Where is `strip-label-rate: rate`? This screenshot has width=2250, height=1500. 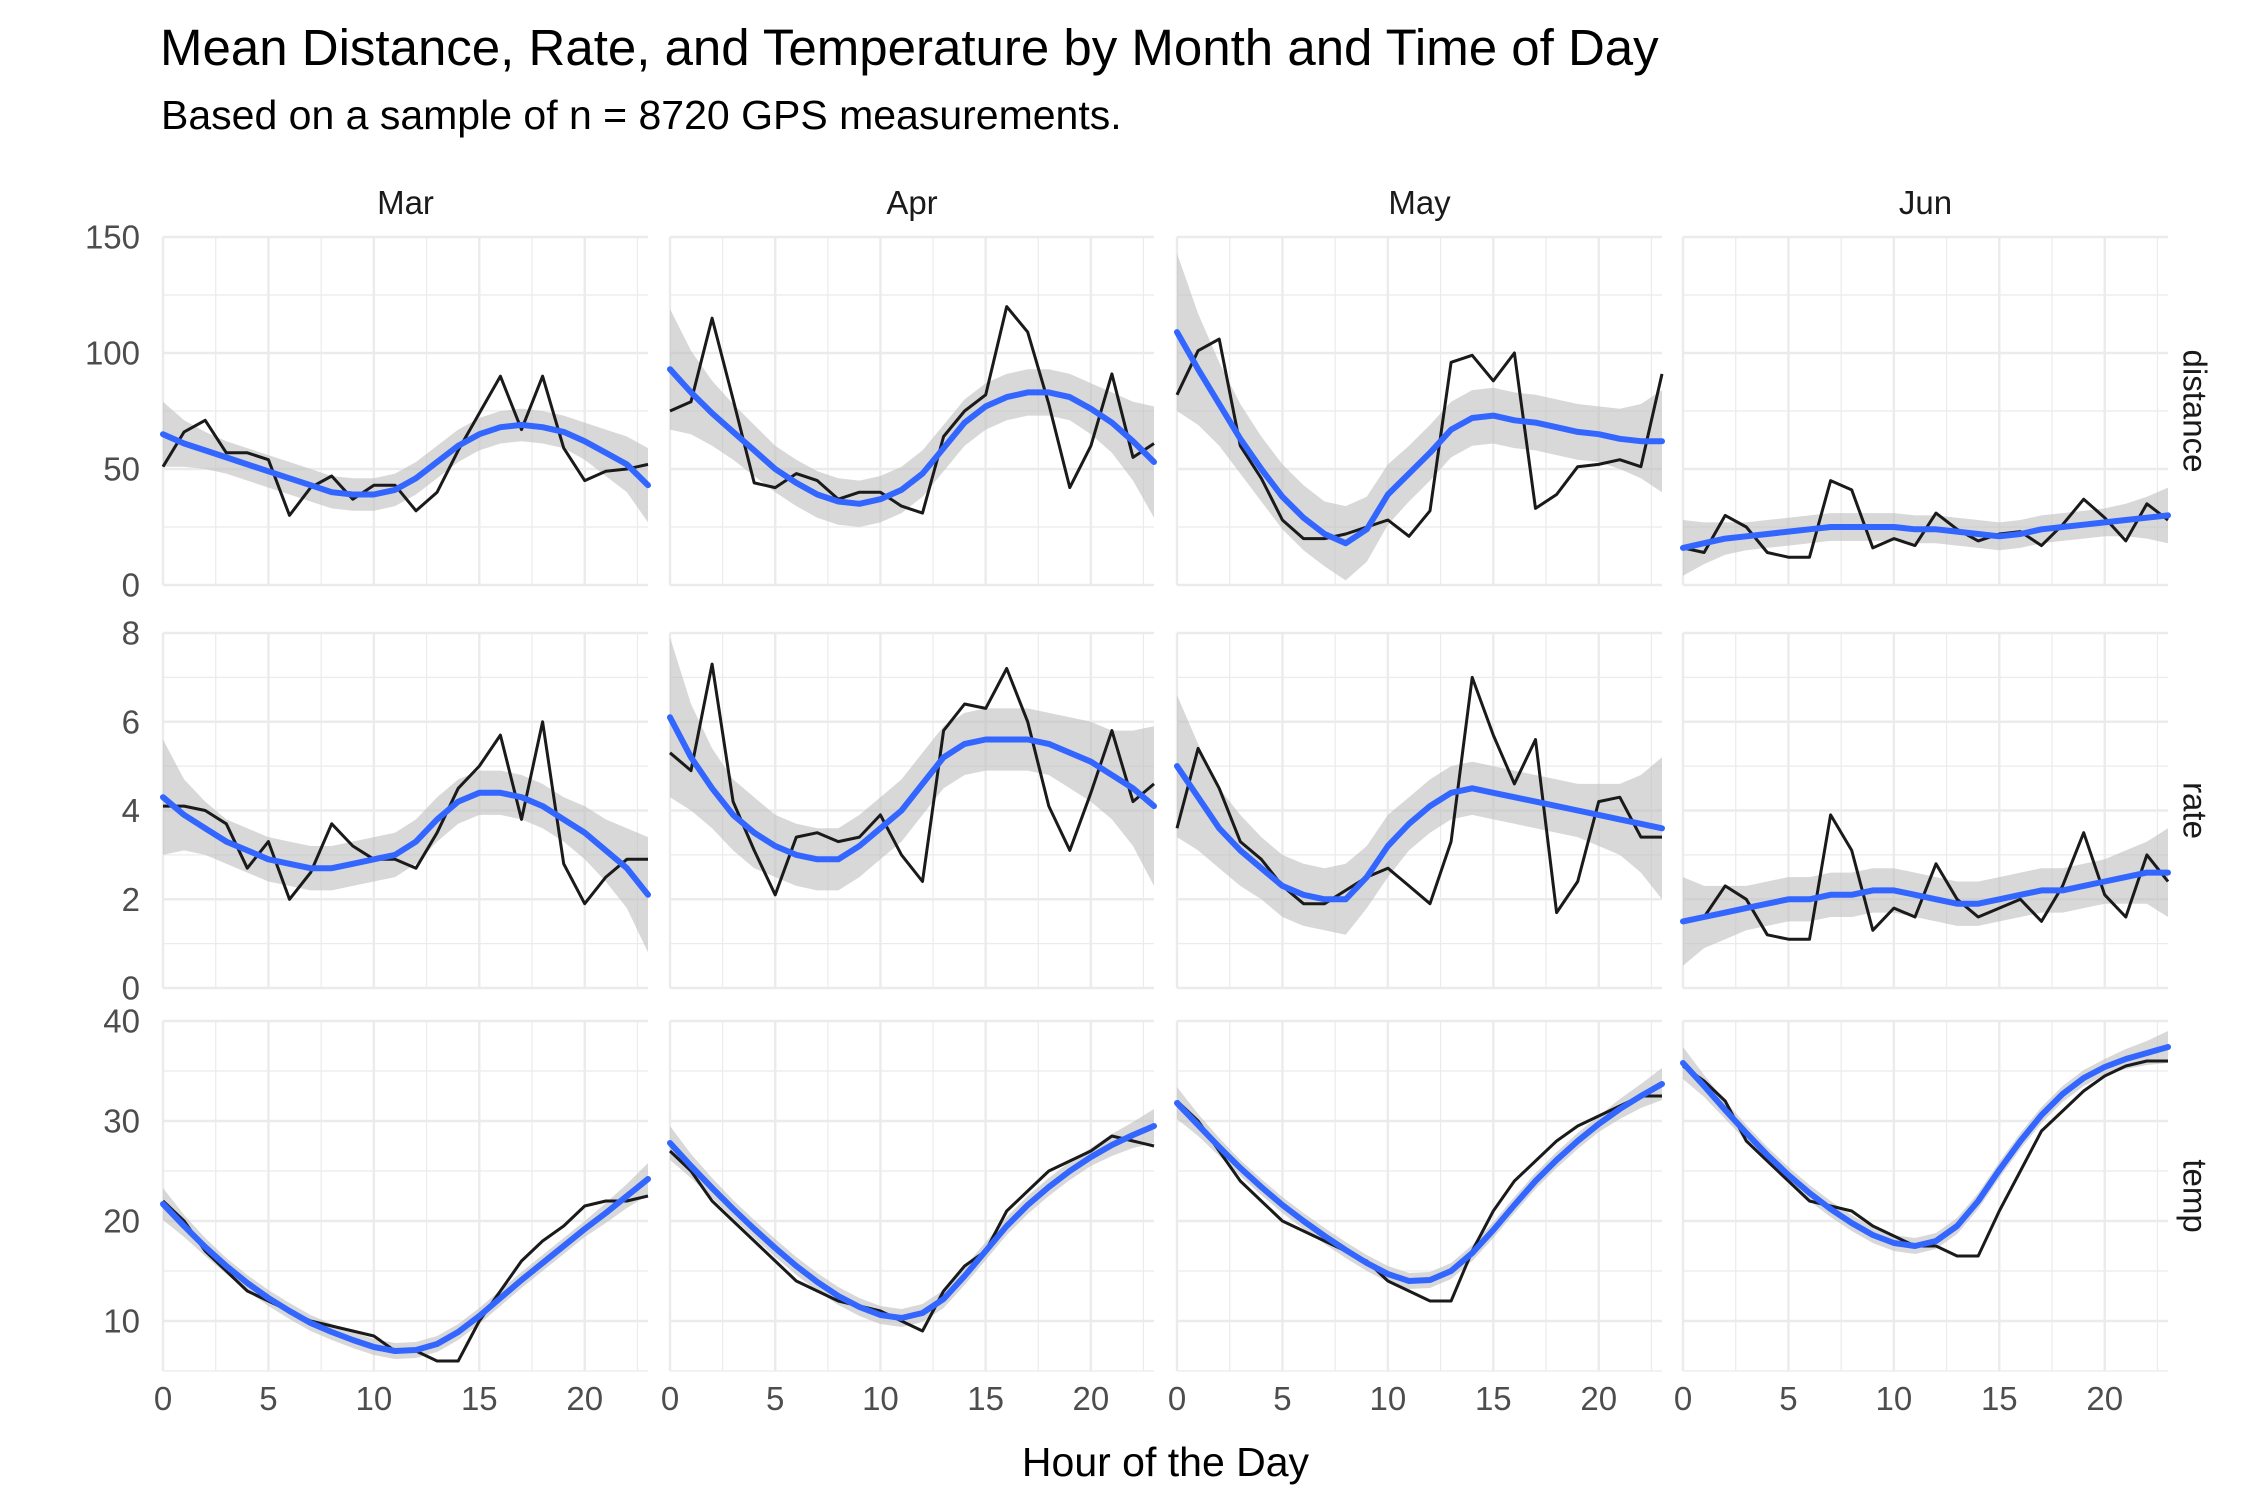 strip-label-rate: rate is located at coordinates (2195, 810).